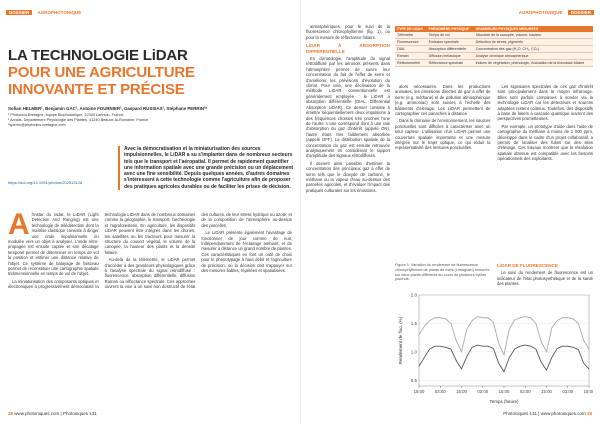 This screenshot has height=424, width=600. I want to click on y-tick-label: 0.5, so click(414, 380).